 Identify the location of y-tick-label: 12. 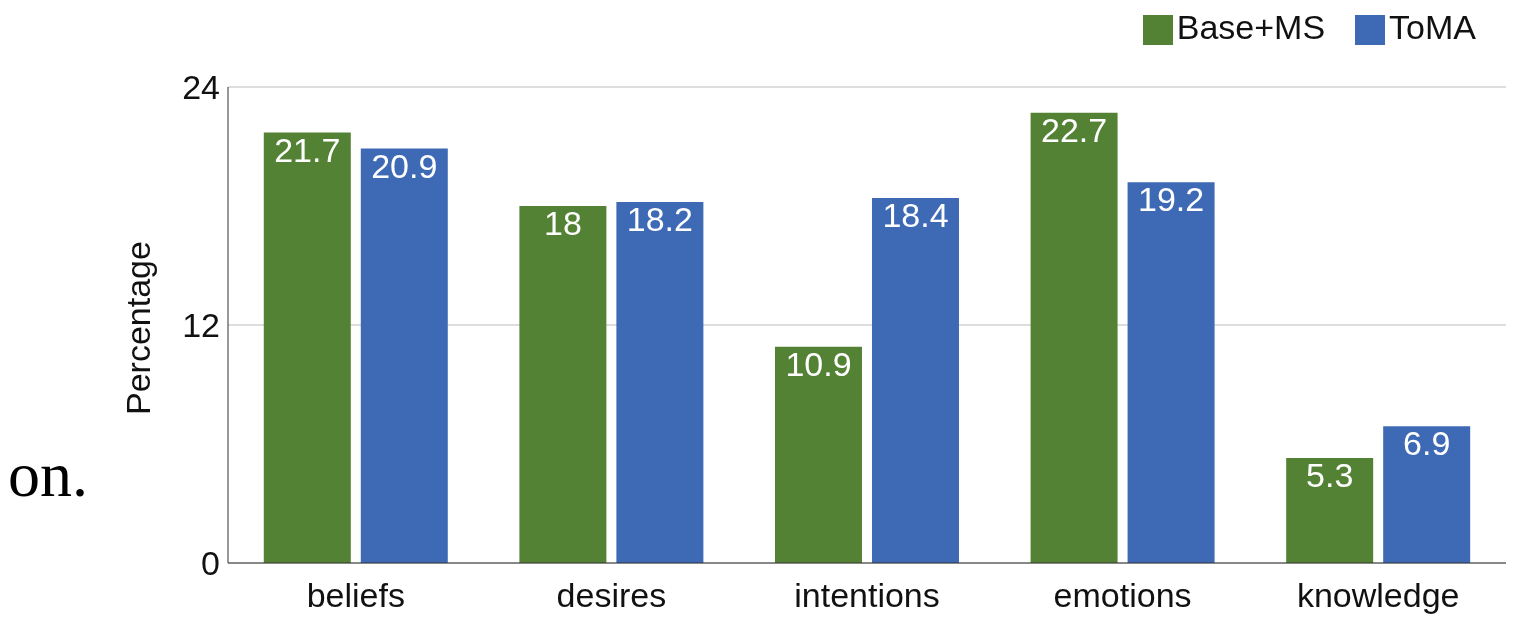
(201, 325).